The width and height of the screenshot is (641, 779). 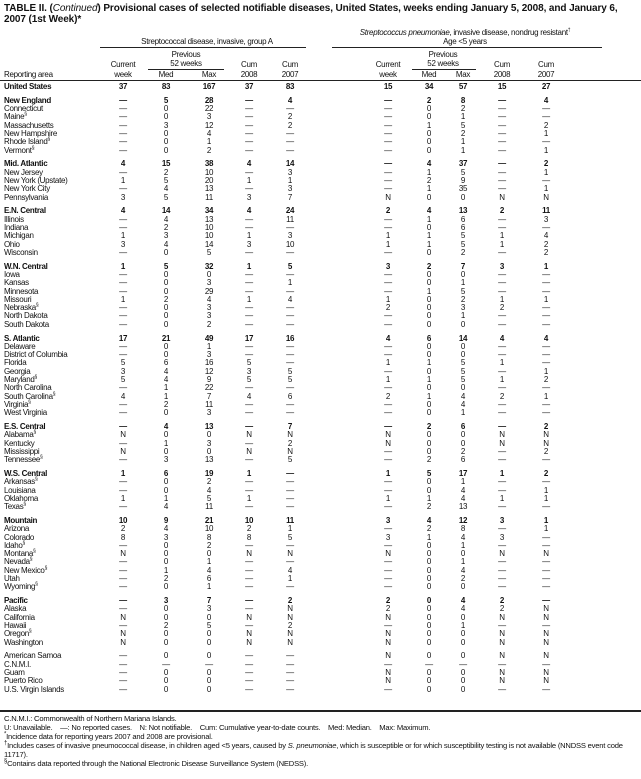 I want to click on value-cell: 7, so click(x=463, y=266).